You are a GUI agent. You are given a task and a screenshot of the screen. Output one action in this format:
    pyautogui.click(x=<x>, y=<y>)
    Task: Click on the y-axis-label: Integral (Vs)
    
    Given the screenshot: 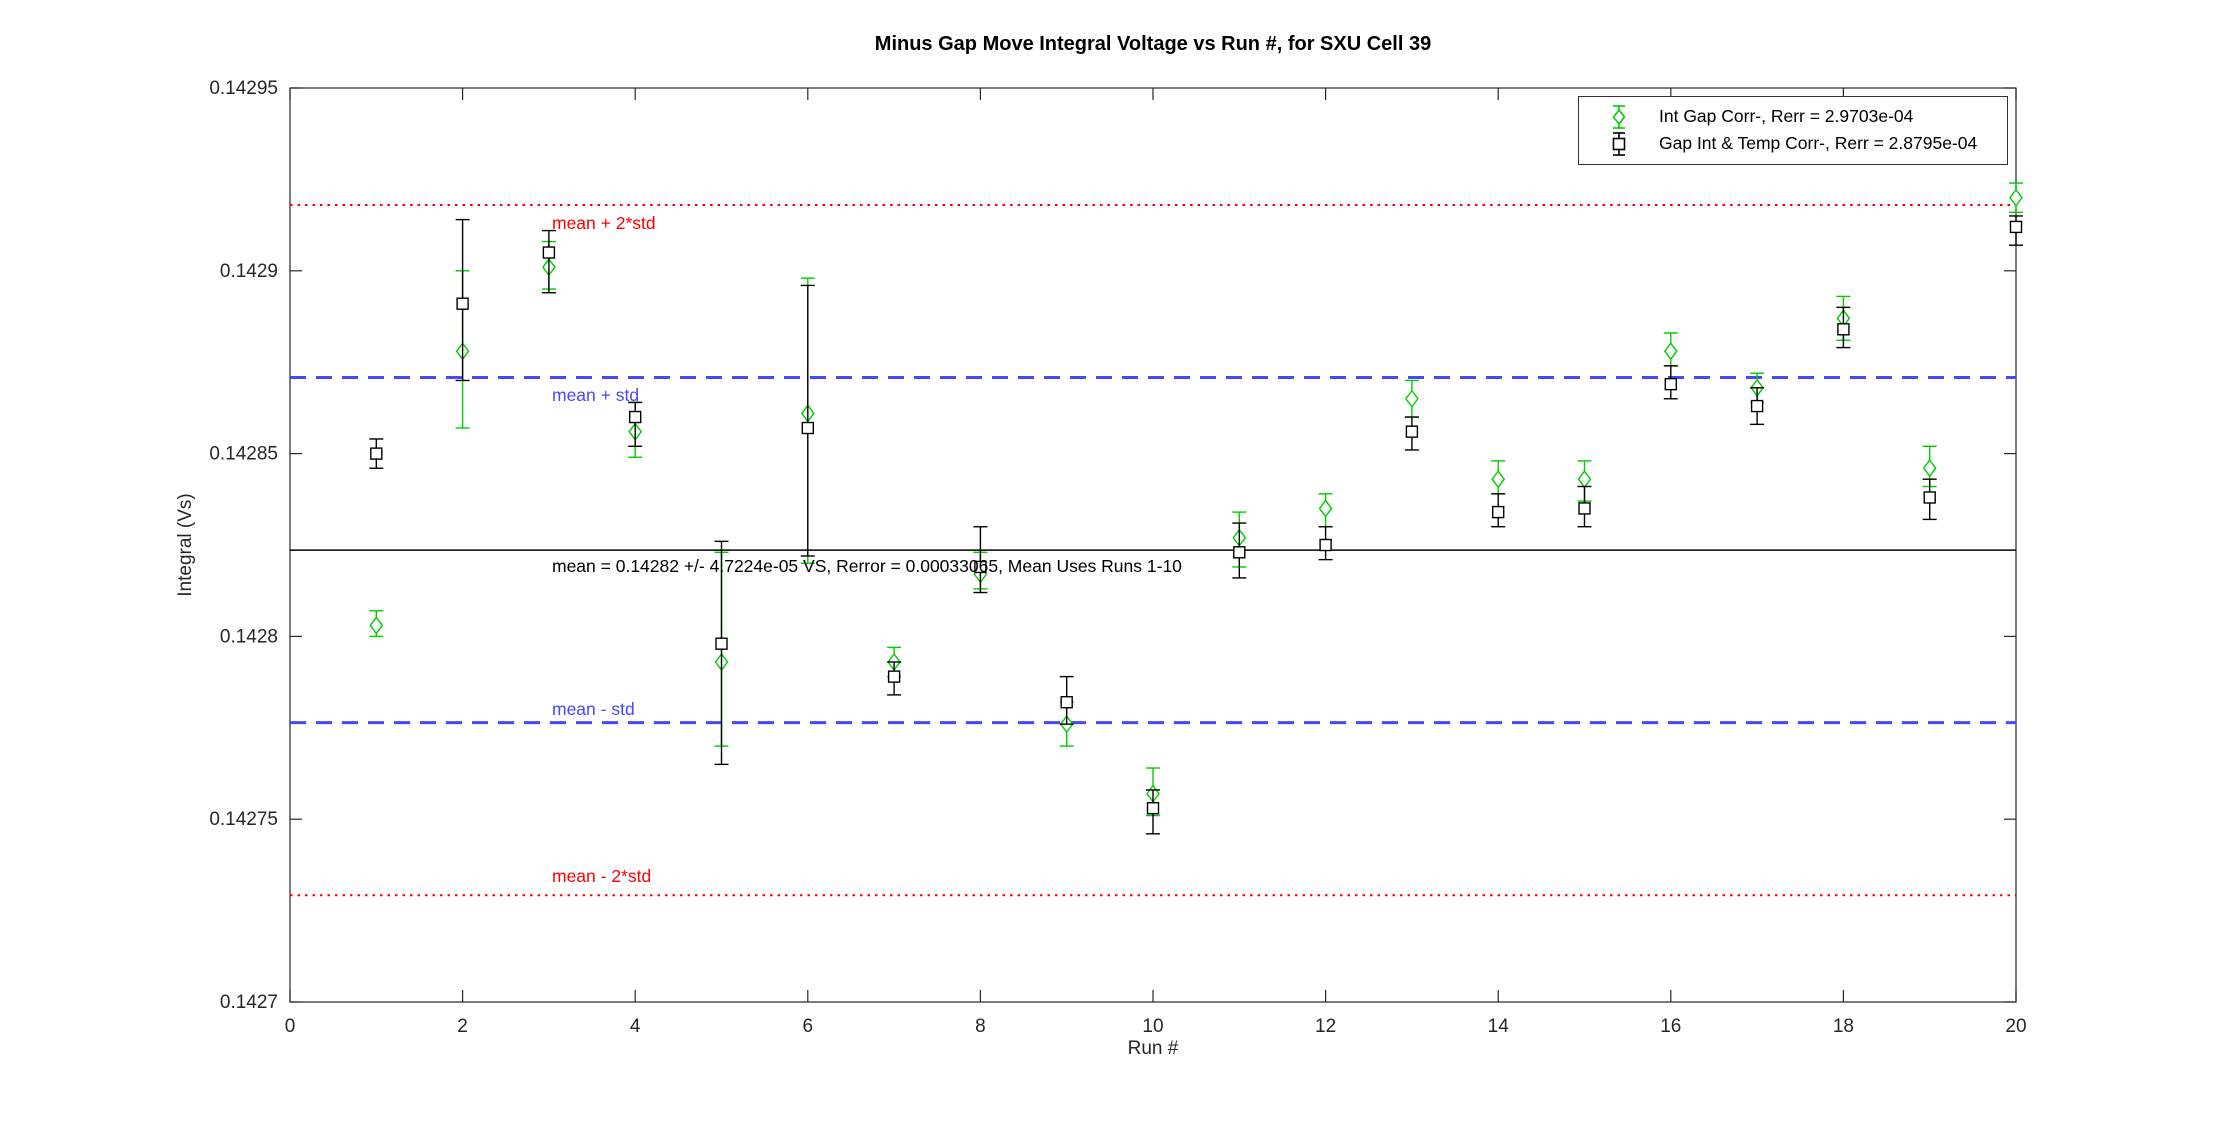 What is the action you would take?
    pyautogui.click(x=185, y=545)
    